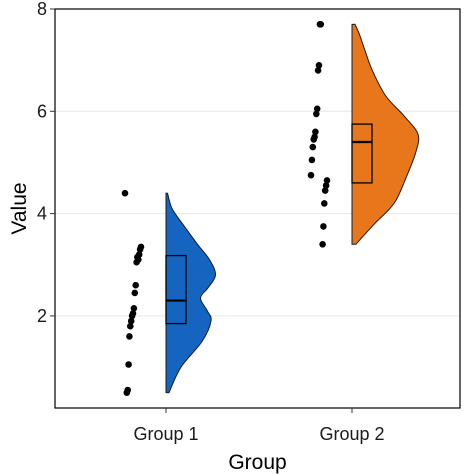 This screenshot has height=474, width=474. What do you see at coordinates (42, 214) in the screenshot?
I see `y-tick-label: 4` at bounding box center [42, 214].